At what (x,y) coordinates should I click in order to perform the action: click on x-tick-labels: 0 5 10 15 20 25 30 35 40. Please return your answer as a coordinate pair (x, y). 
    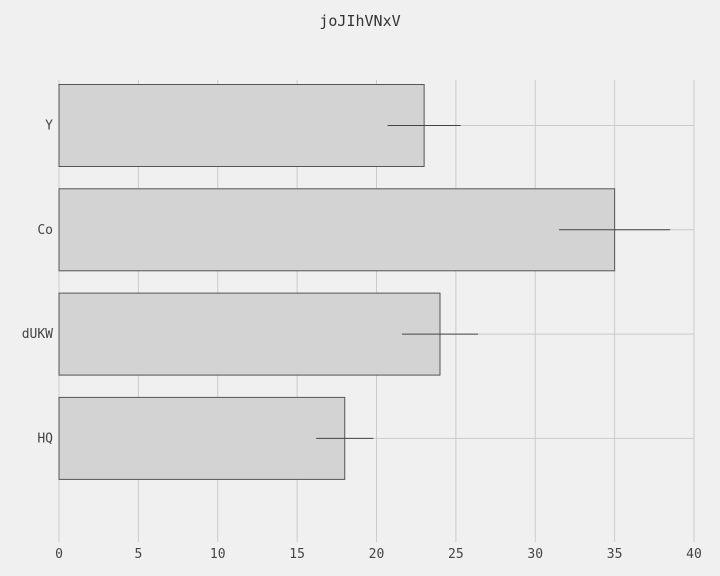
    Looking at the image, I should click on (378, 554).